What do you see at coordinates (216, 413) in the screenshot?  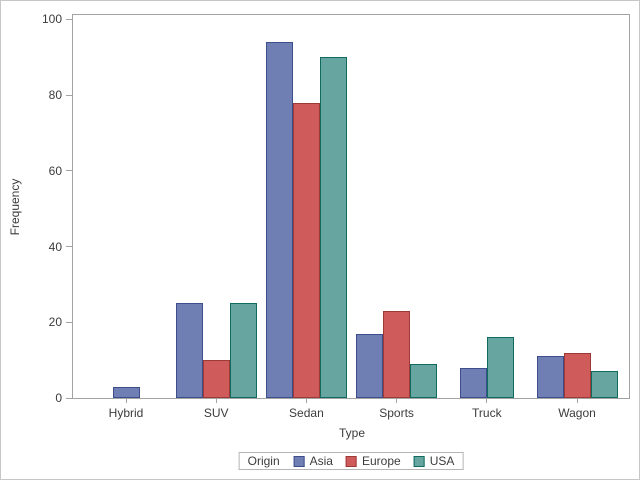 I see `x-tick-label-suv: SUV` at bounding box center [216, 413].